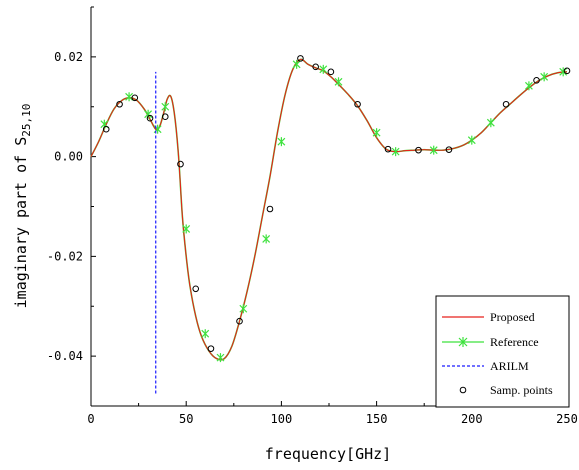 Image resolution: width=579 pixels, height=470 pixels. I want to click on y-tick-labels: -0.04 -0.02 0.00 0.02, so click(65, 206).